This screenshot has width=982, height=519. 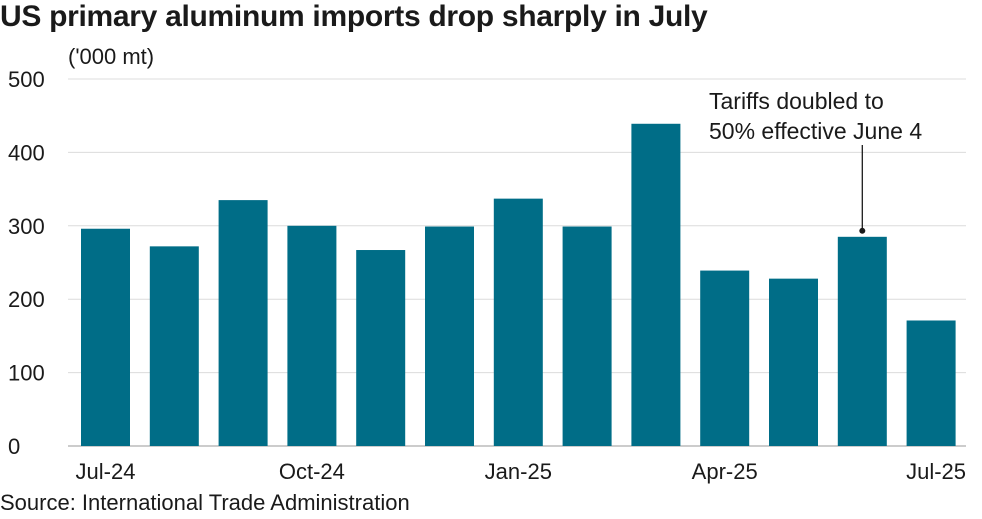 I want to click on x-tick-label-jan-25: Jan-25, so click(x=518, y=471).